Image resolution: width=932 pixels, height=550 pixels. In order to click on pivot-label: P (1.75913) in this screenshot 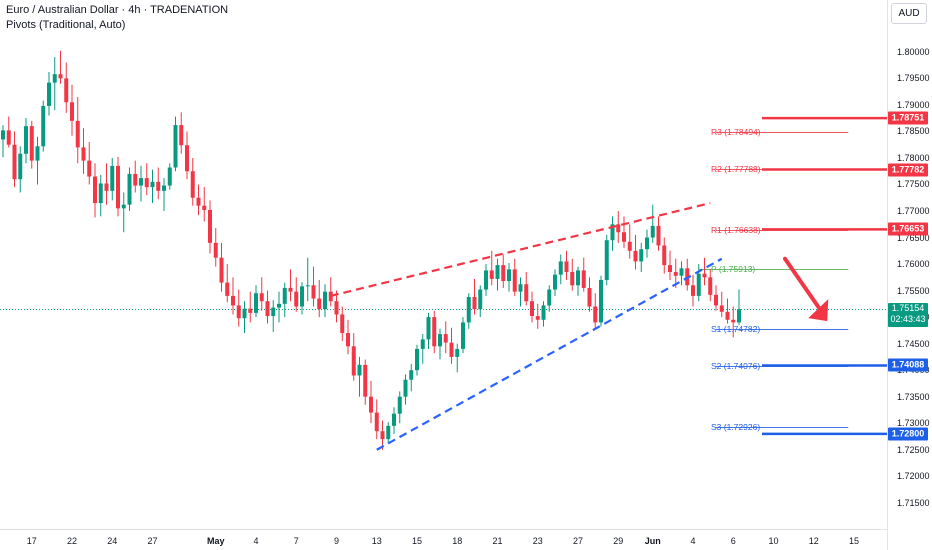, I will do `click(733, 268)`.